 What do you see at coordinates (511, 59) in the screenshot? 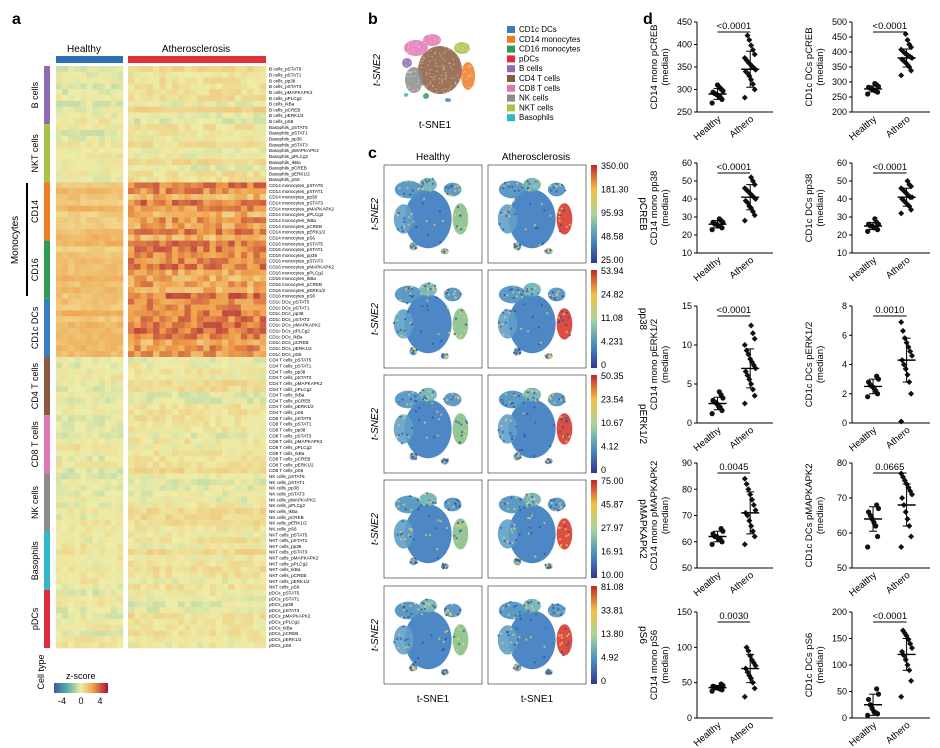
I see `legend-swatch` at bounding box center [511, 59].